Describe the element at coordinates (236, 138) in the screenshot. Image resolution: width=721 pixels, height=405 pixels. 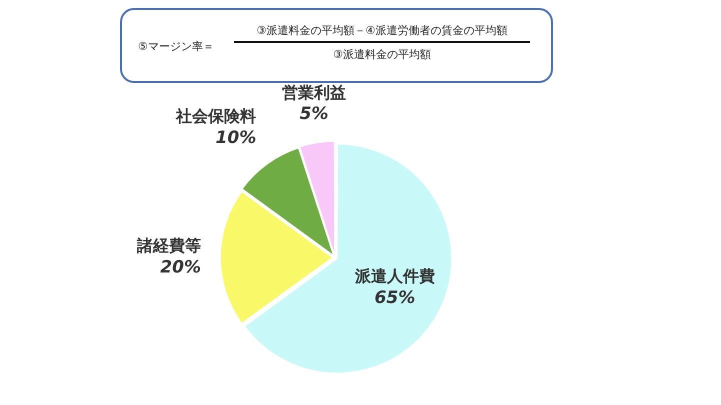
I see `data-label: 10%` at that location.